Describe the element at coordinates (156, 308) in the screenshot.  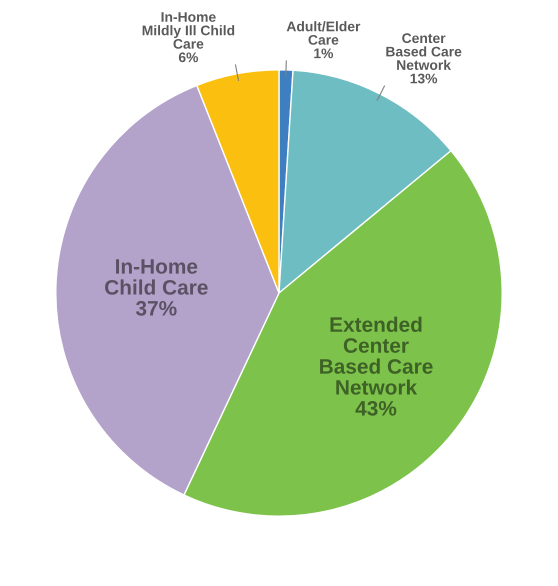
I see `data-label: 37%` at that location.